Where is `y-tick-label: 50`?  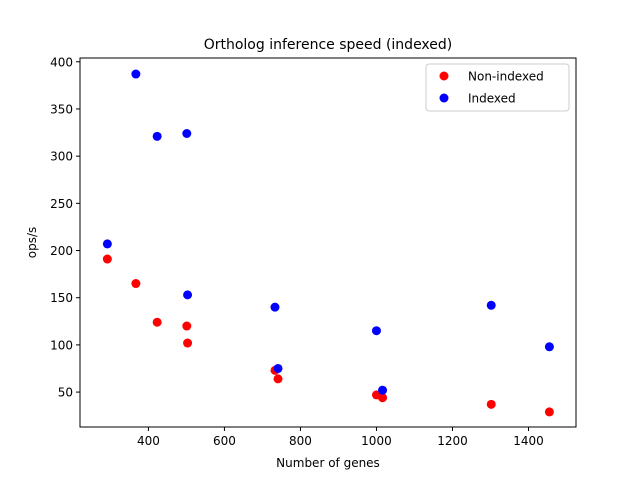 y-tick-label: 50 is located at coordinates (65, 393).